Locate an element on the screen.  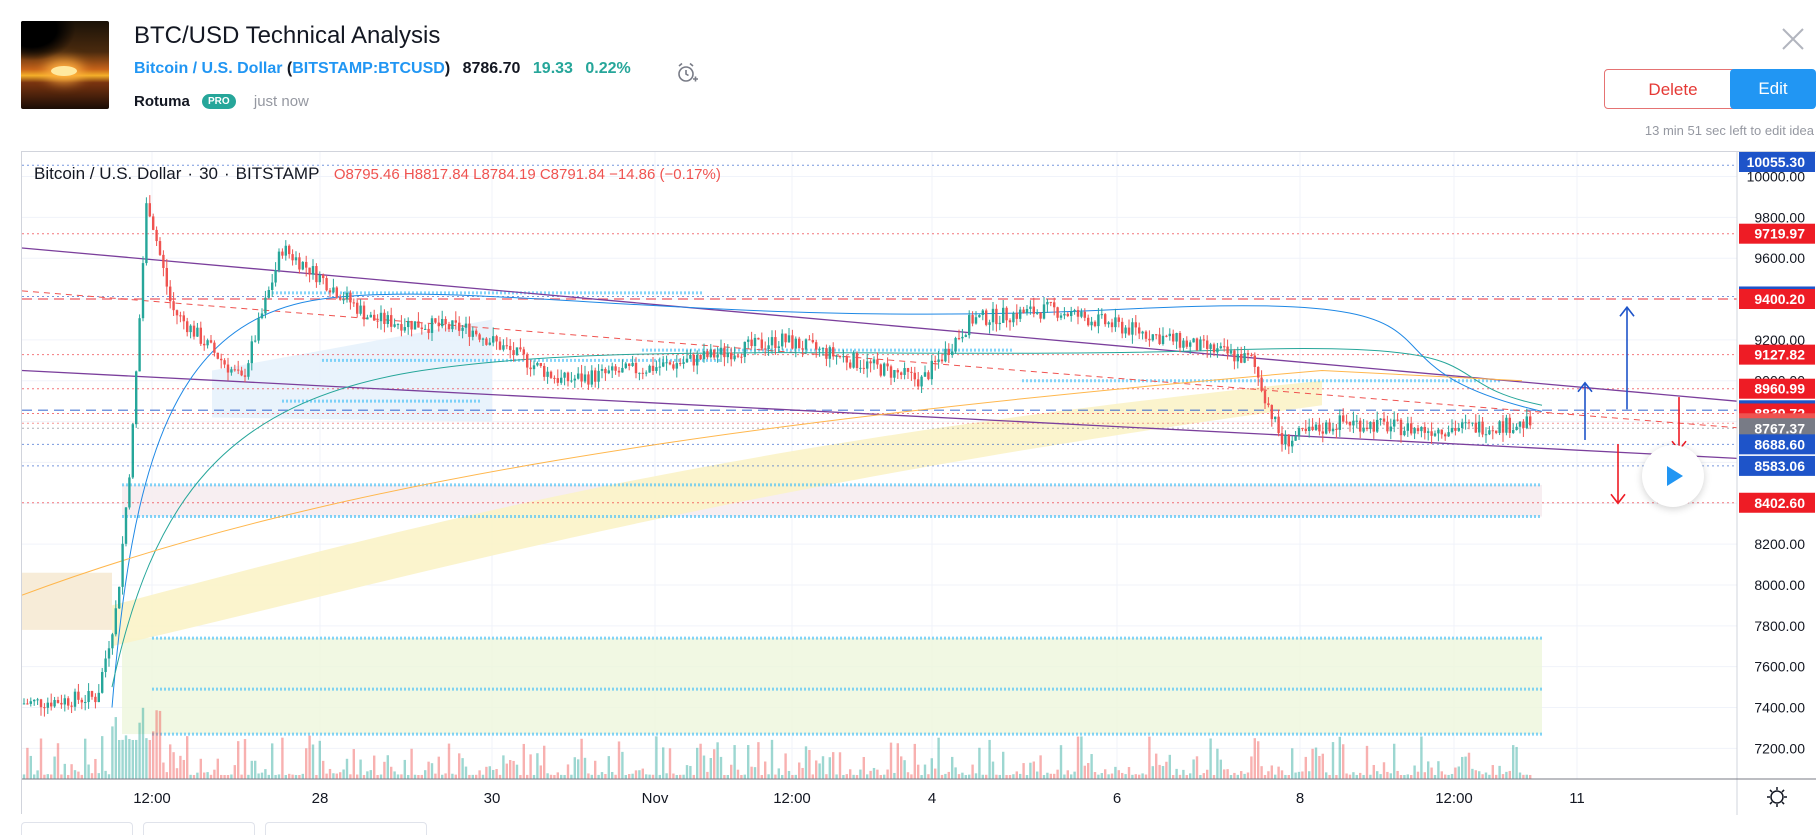
edit-button: Edit is located at coordinates (1773, 89).